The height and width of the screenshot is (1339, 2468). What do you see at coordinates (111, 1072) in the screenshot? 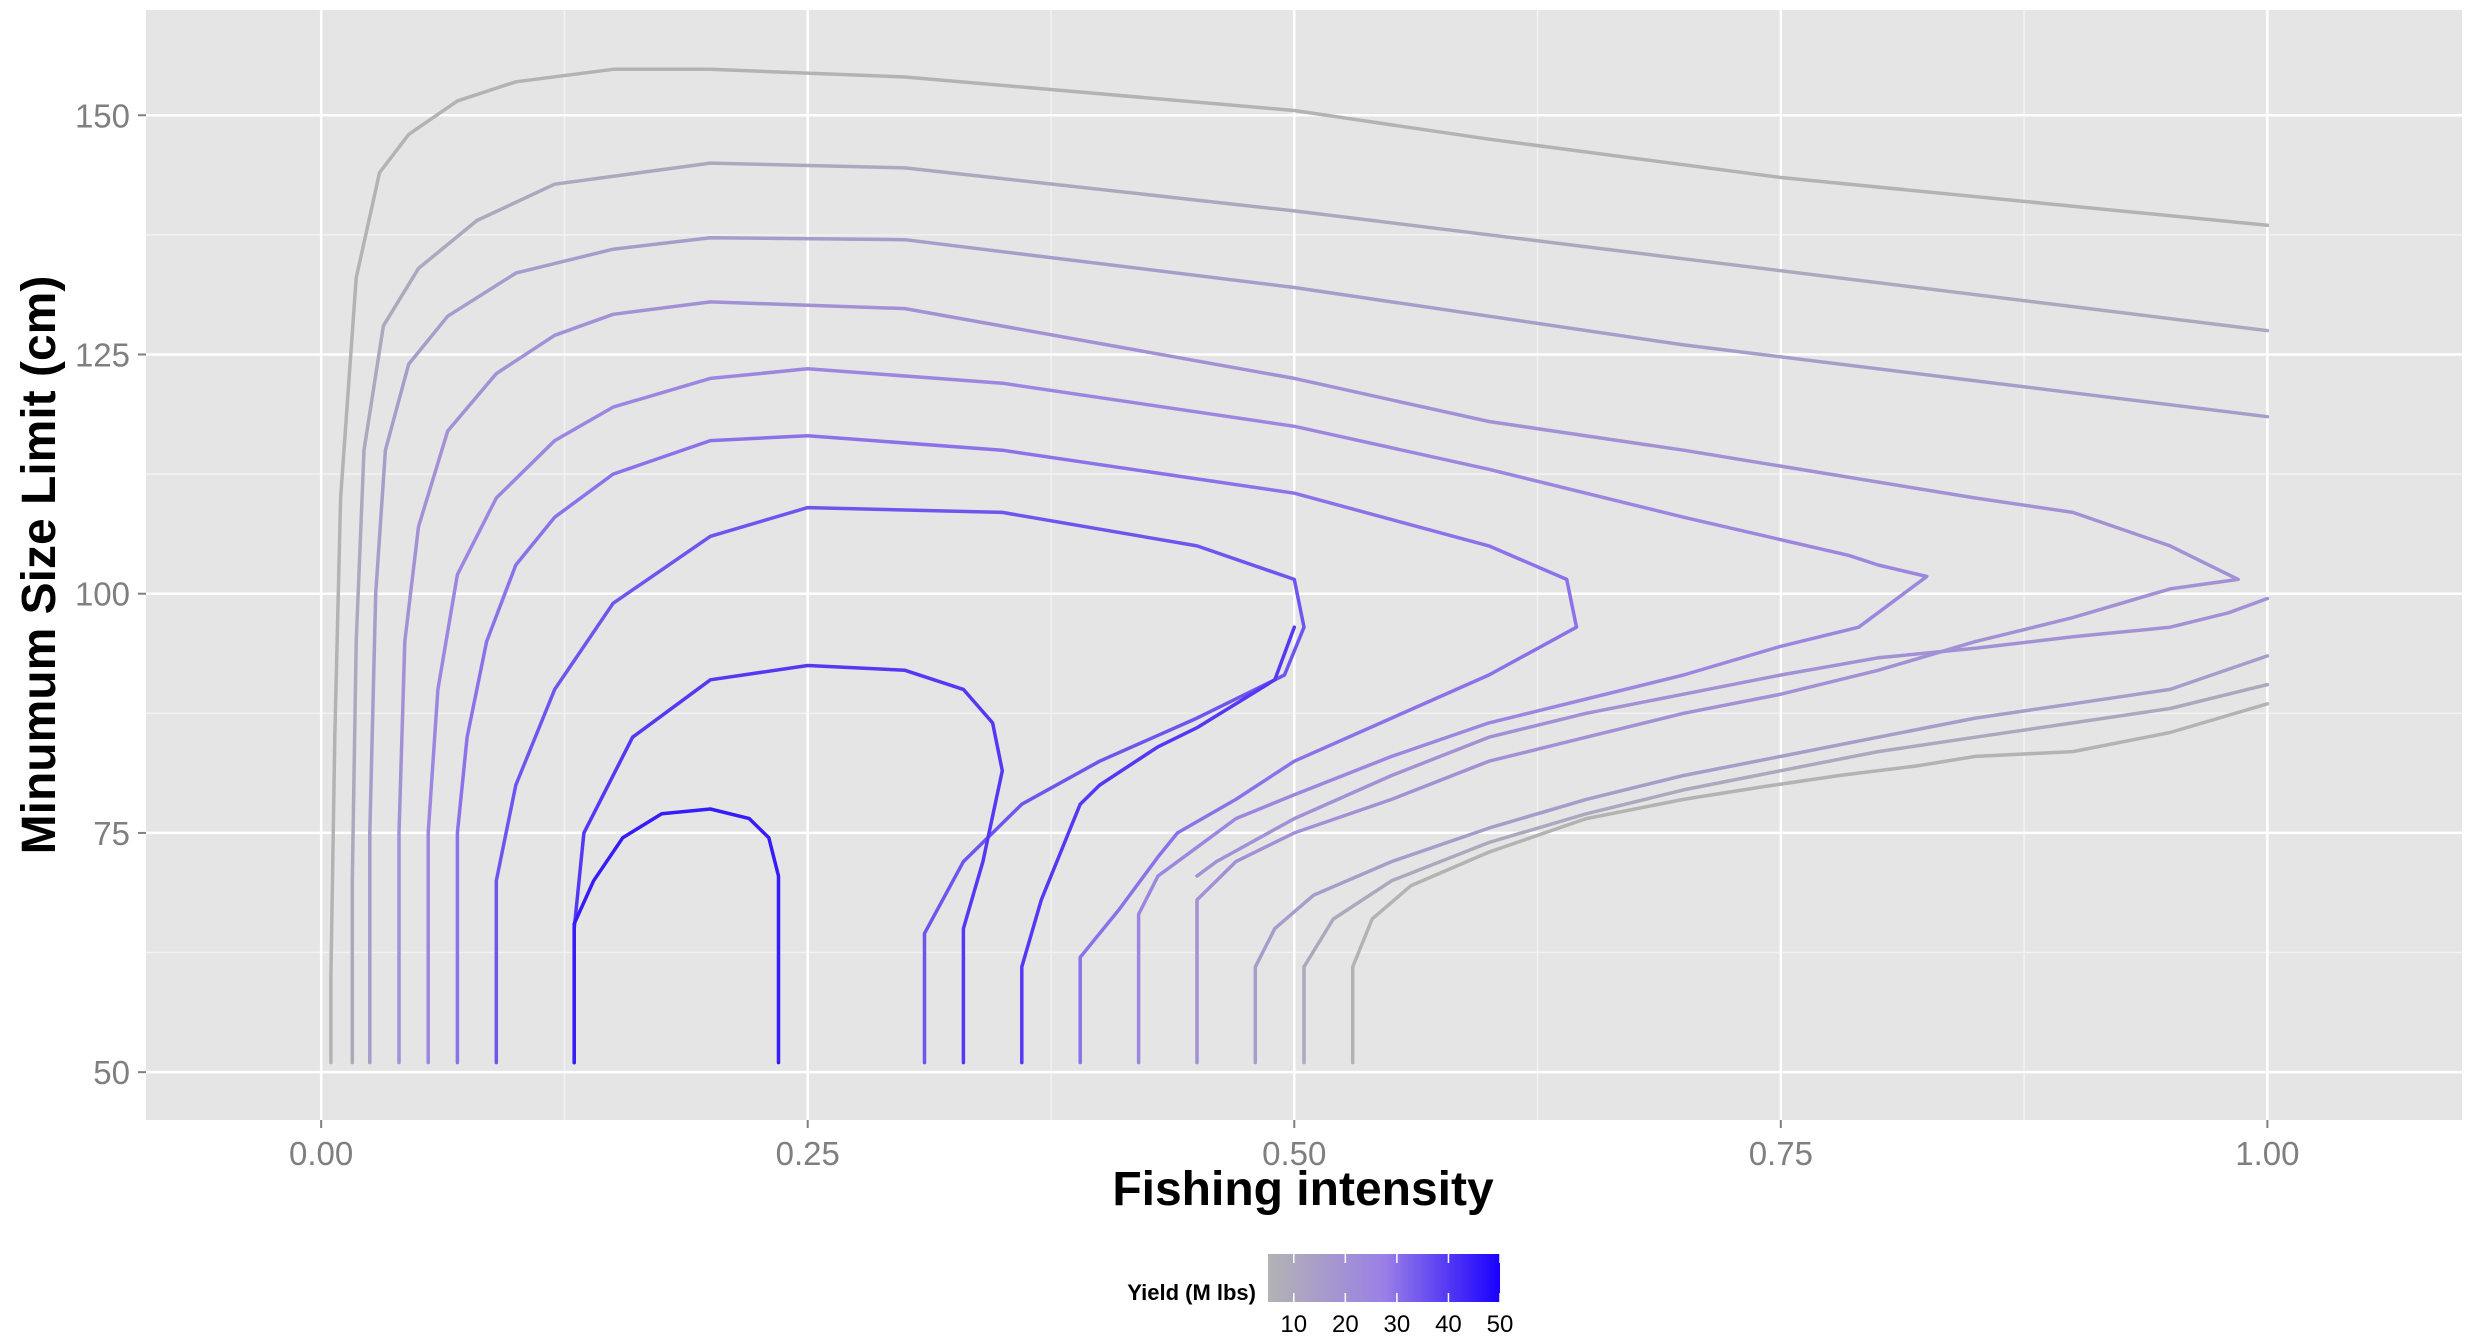
I see `y-tick-label: 50` at bounding box center [111, 1072].